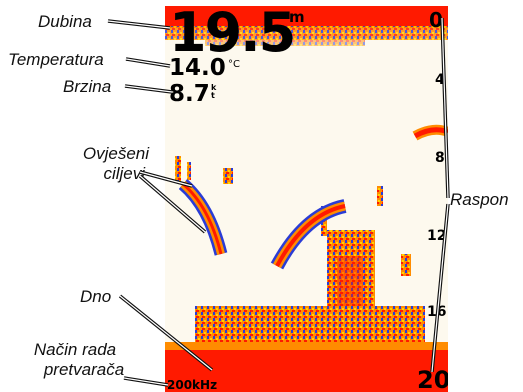 This screenshot has width=523, height=392. I want to click on depth-callout: Dubina, so click(65, 21).